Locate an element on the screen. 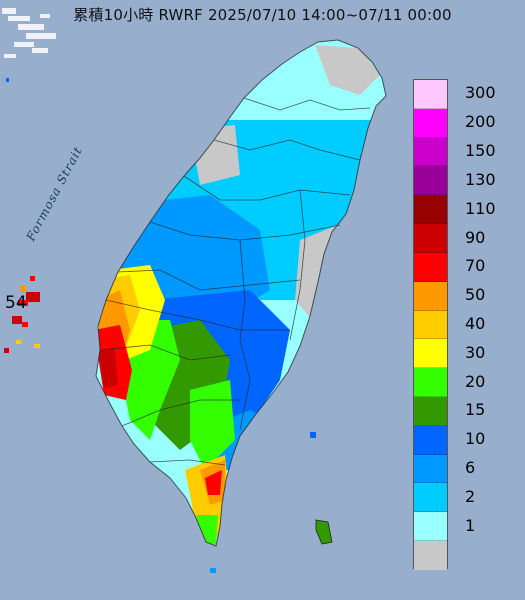  rain-zone-20mm-southeast is located at coordinates (212, 425).